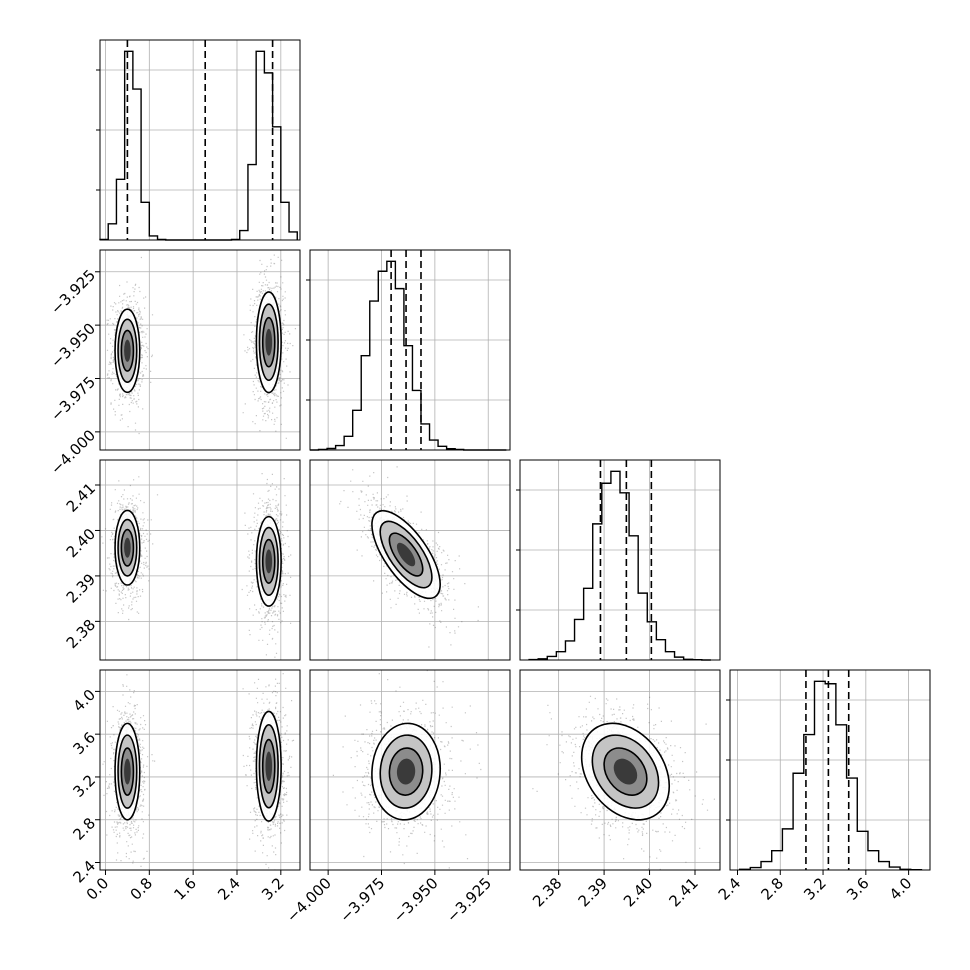 The width and height of the screenshot is (970, 970). What do you see at coordinates (309, 900) in the screenshot?
I see `x-tick-label: −4.000` at bounding box center [309, 900].